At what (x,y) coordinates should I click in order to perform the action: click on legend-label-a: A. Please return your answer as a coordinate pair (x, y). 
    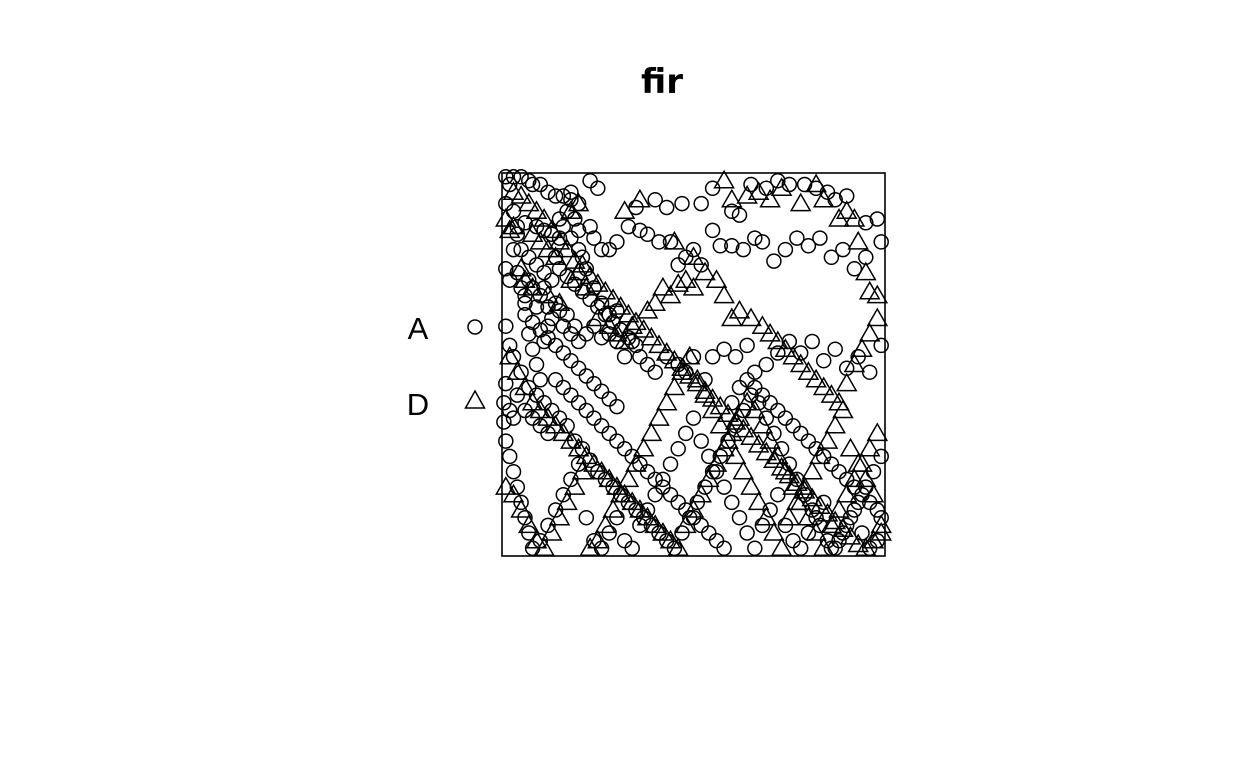
    Looking at the image, I should click on (418, 328).